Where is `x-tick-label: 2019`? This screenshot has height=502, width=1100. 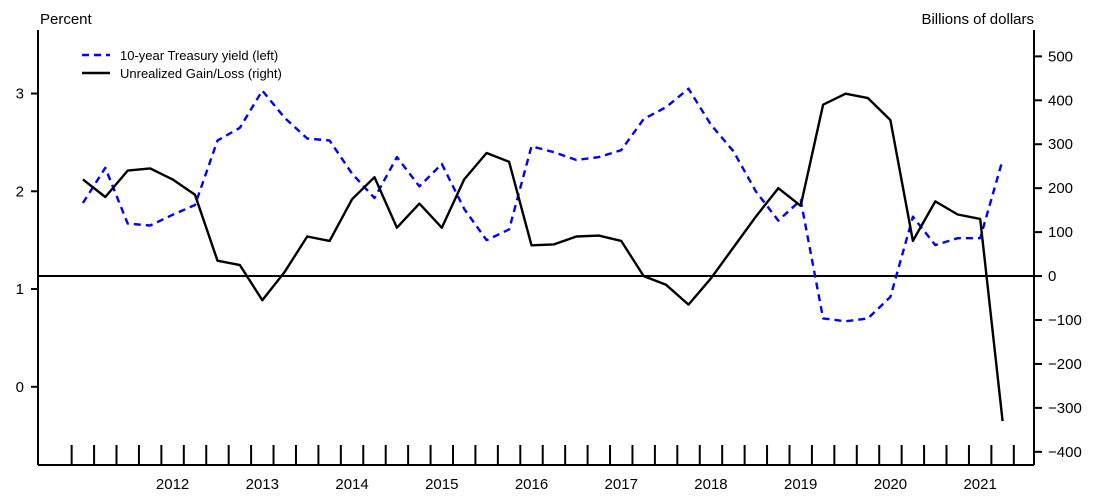 x-tick-label: 2019 is located at coordinates (800, 484).